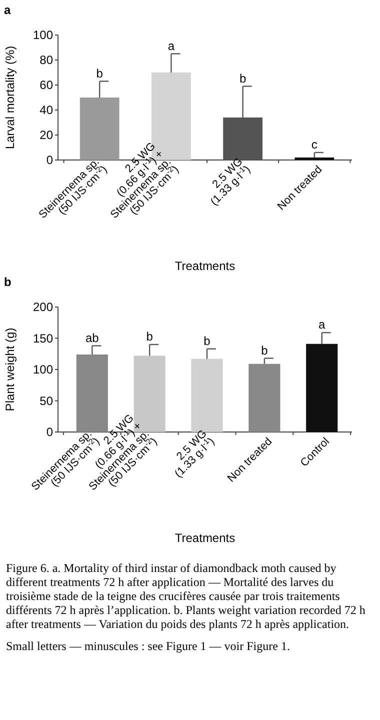  Describe the element at coordinates (47, 401) in the screenshot. I see `y-tick-label: 50` at that location.